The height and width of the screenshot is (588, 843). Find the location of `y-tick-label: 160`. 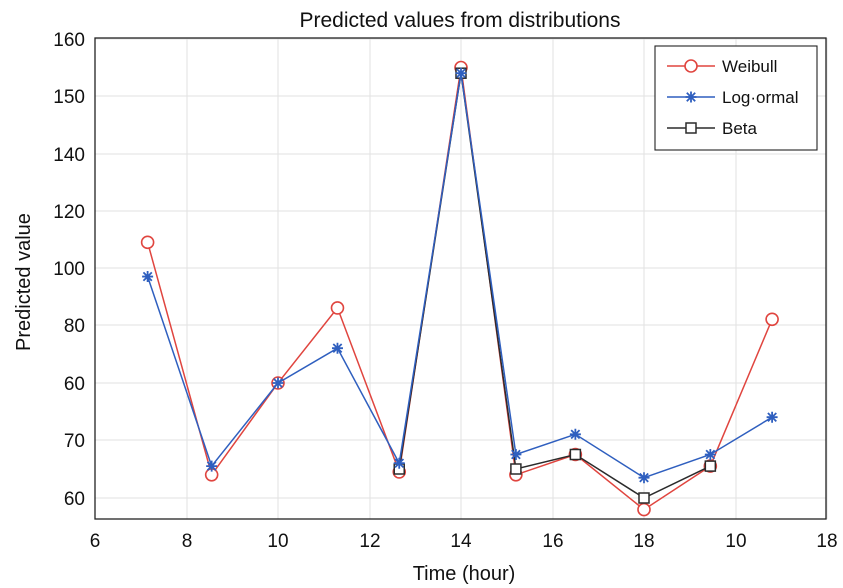

y-tick-label: 160 is located at coordinates (69, 40).